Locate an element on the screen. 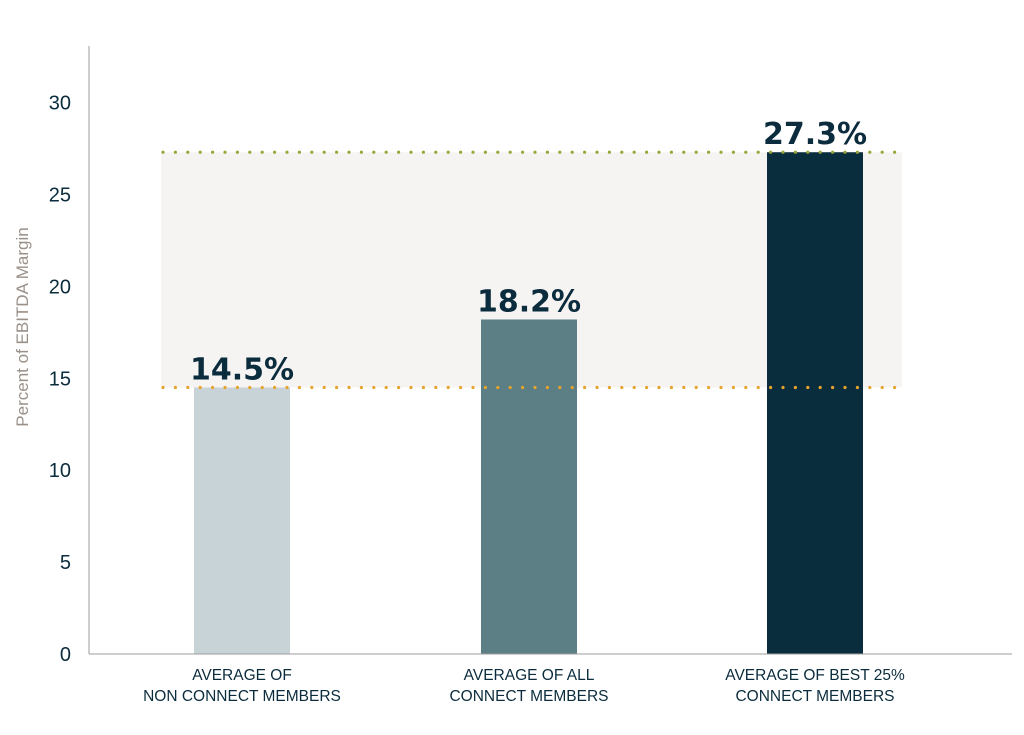  y-tick-label: 20 is located at coordinates (60, 287).